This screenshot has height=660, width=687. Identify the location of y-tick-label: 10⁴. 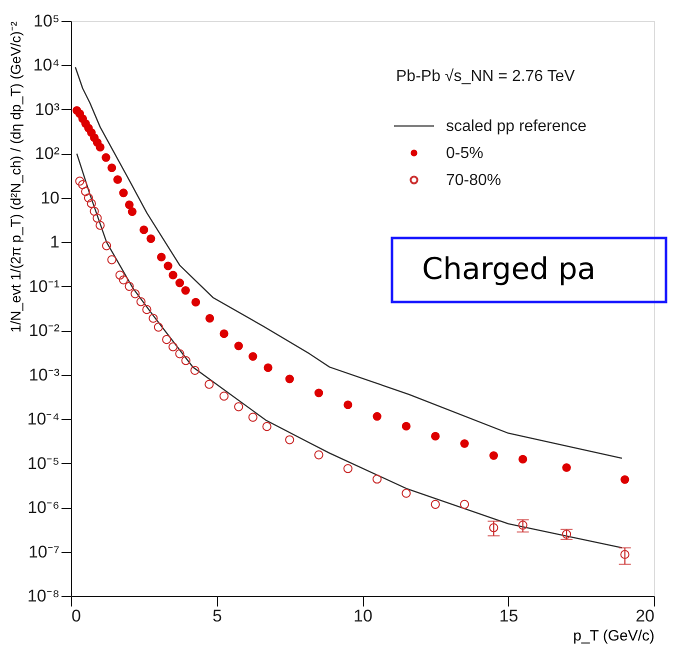
(46, 65).